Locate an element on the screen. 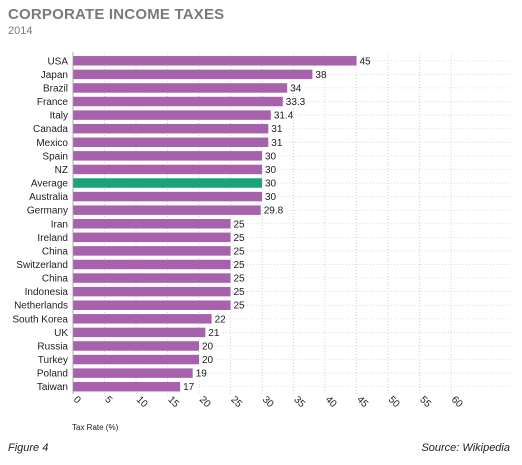  category-label: Canada is located at coordinates (50, 129).